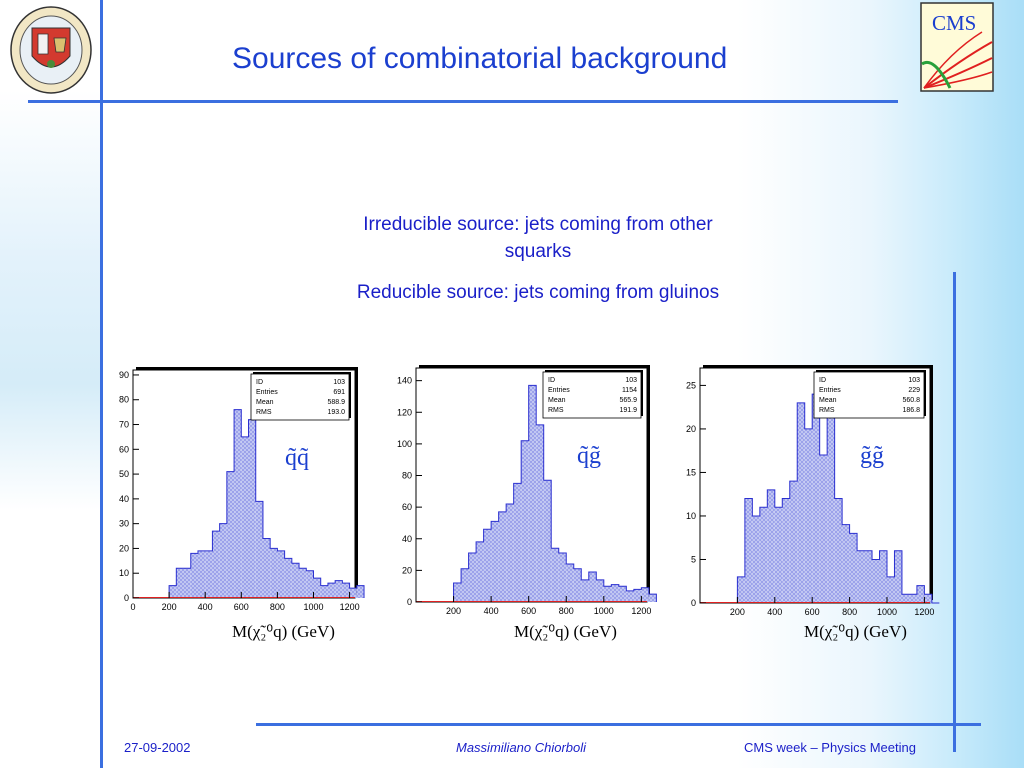  I want to click on y-tick-label: 40, so click(124, 499).